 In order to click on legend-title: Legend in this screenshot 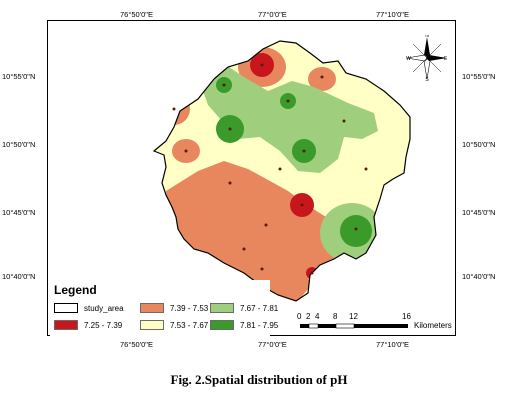, I will do `click(75, 290)`.